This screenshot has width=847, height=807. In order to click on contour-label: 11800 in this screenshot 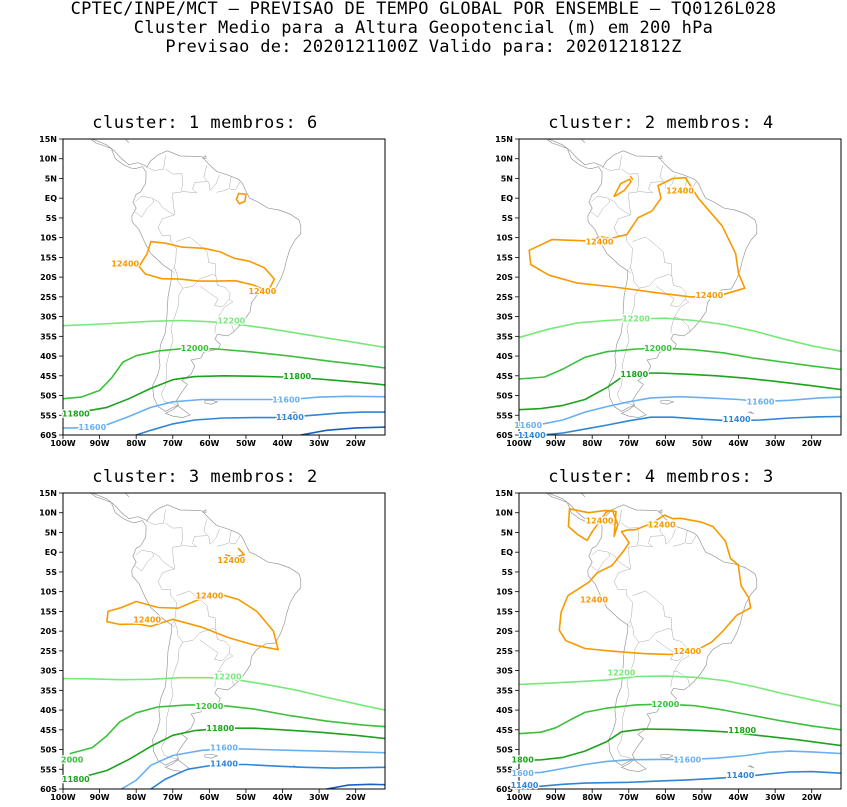, I will do `click(297, 376)`.